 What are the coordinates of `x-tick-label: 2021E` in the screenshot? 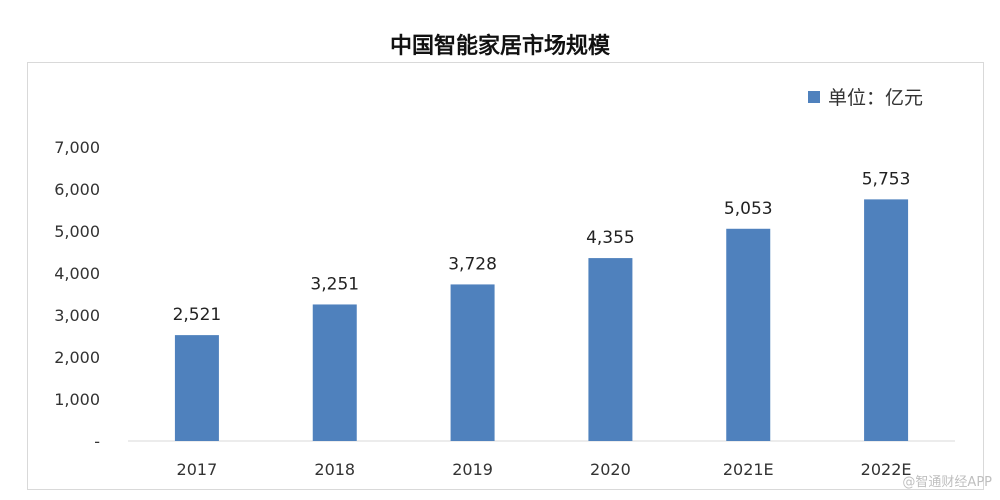 It's located at (748, 469).